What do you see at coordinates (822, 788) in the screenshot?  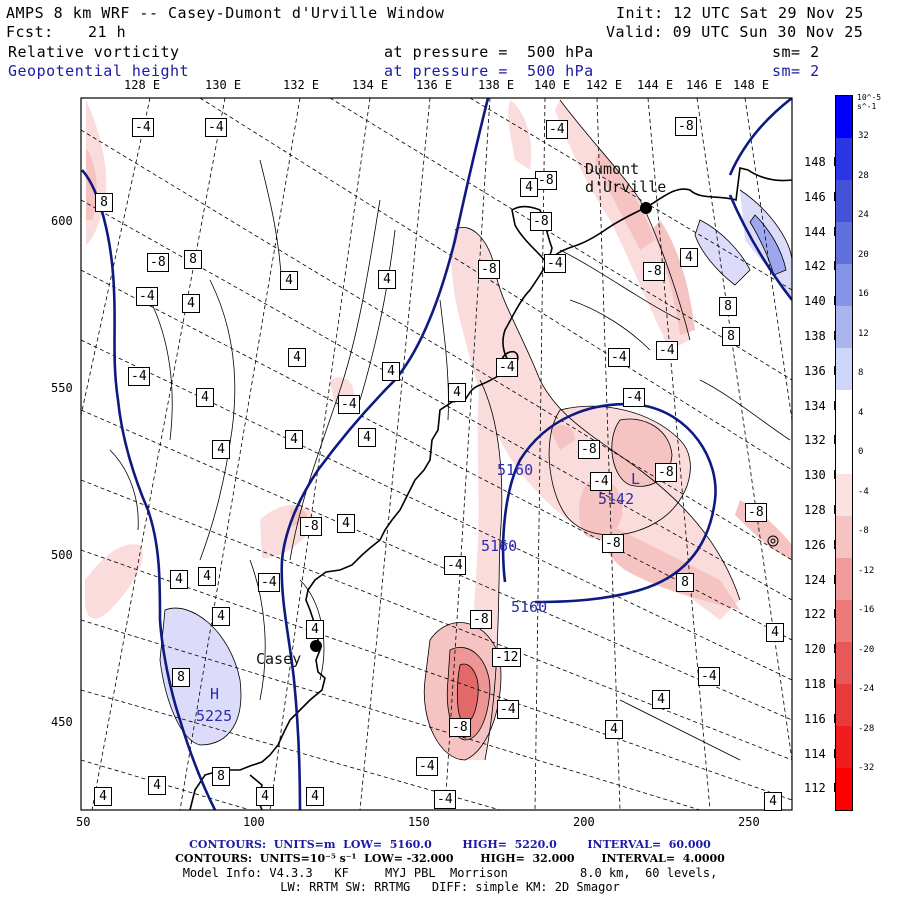 I see `right-lon-label: 112 E` at bounding box center [822, 788].